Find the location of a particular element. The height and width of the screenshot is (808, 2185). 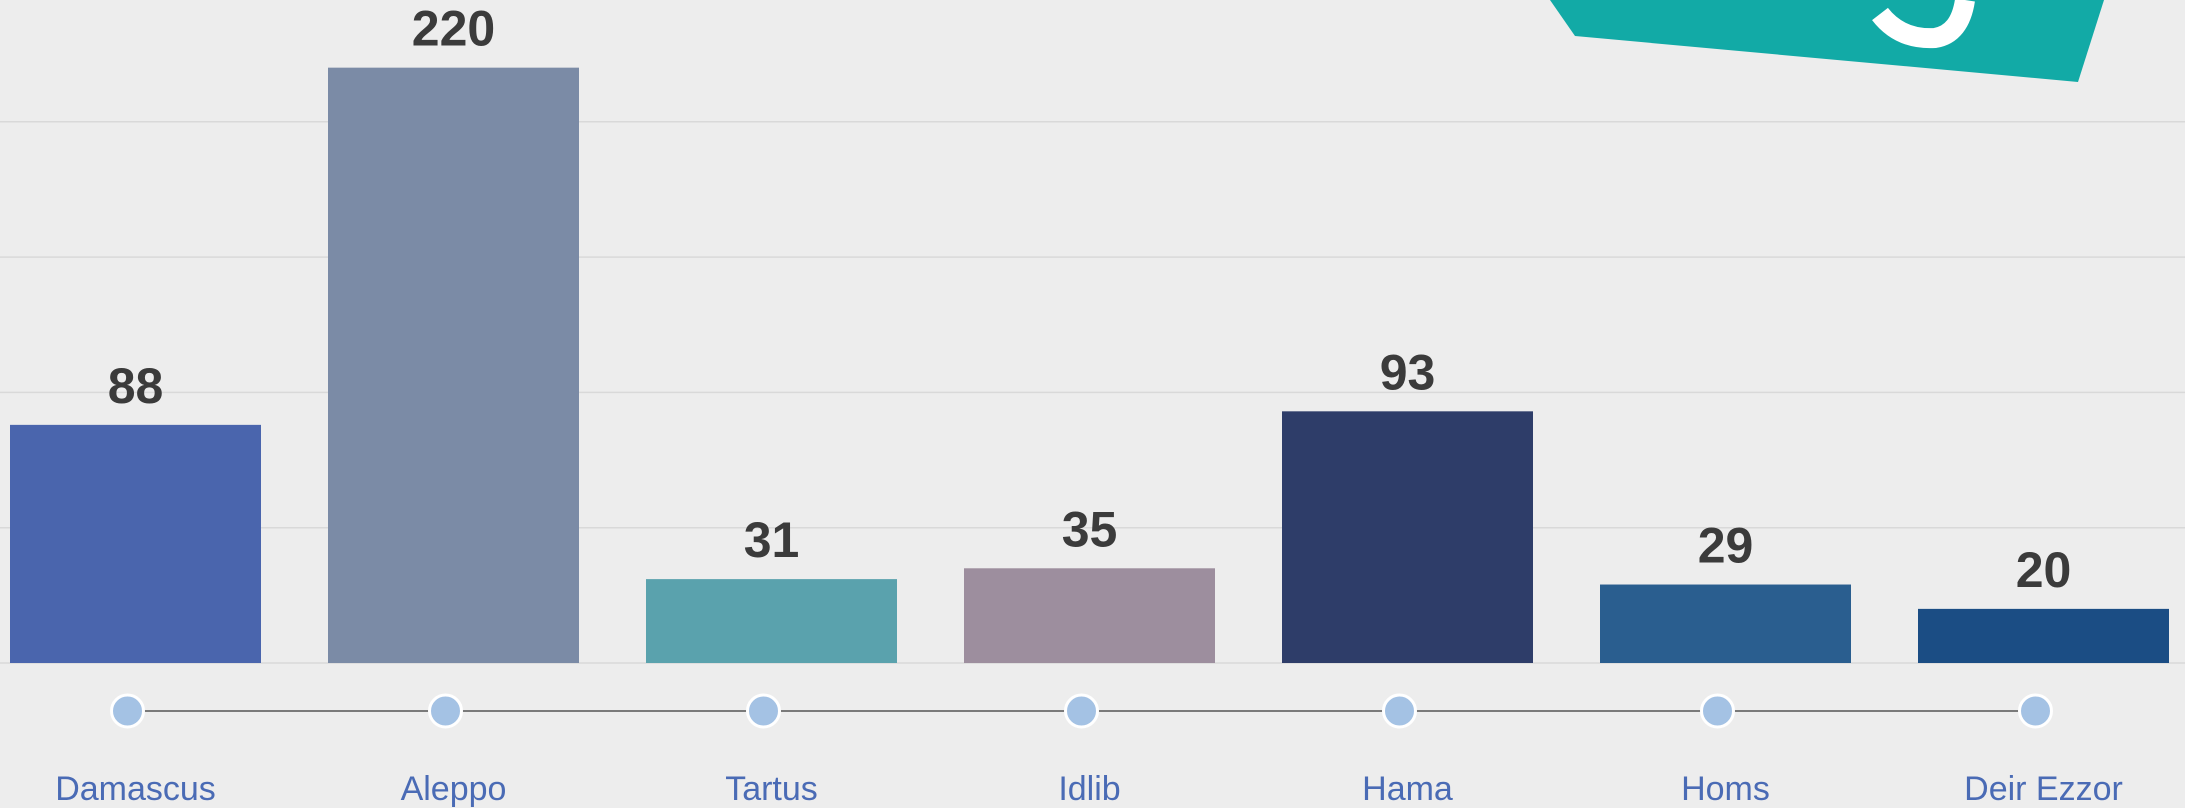

category-label: Damascus is located at coordinates (135, 789).